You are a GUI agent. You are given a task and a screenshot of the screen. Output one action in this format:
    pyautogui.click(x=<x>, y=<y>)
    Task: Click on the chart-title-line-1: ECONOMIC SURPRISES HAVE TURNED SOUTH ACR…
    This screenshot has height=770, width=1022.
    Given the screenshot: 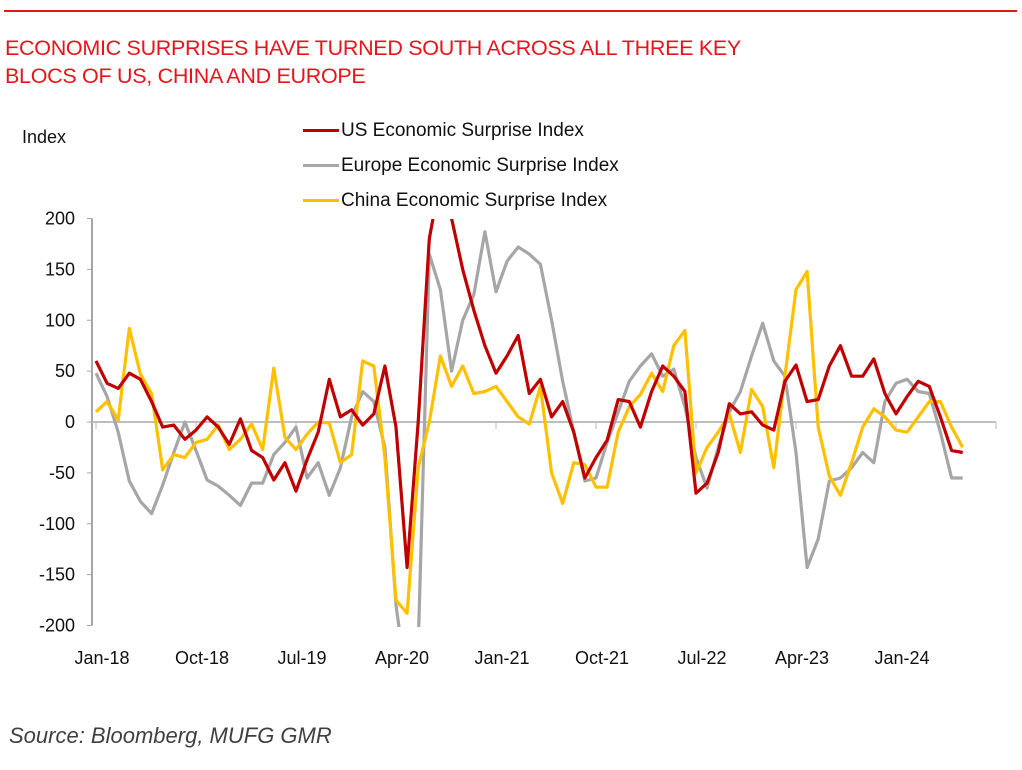 What is the action you would take?
    pyautogui.click(x=373, y=48)
    